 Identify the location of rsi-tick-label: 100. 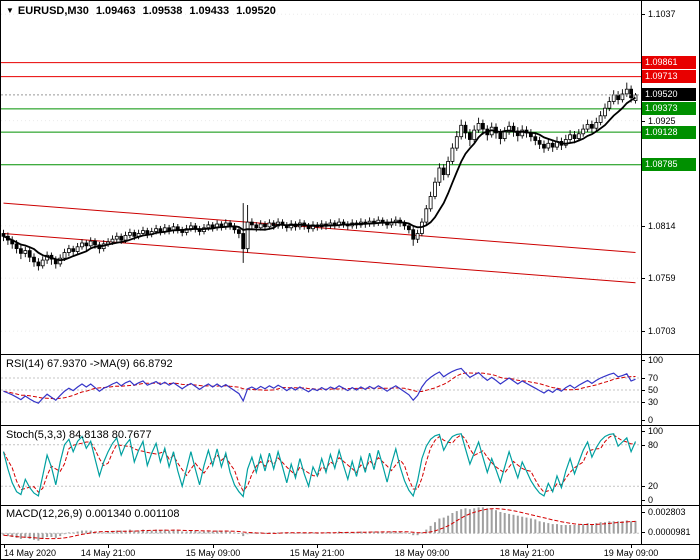
(656, 360).